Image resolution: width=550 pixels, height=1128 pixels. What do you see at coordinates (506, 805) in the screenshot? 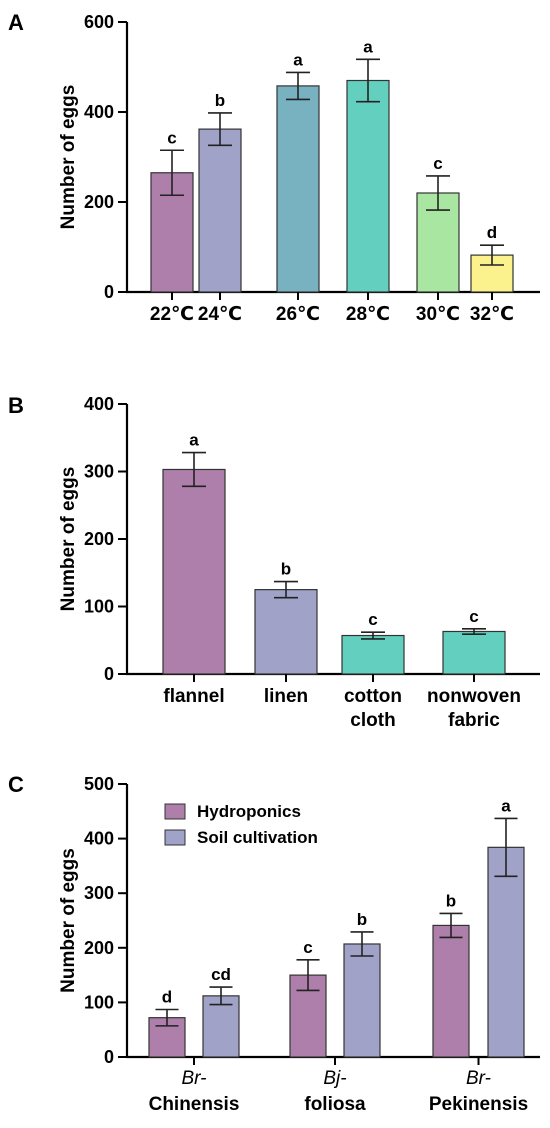
I see `panel-c-significance-label: a` at bounding box center [506, 805].